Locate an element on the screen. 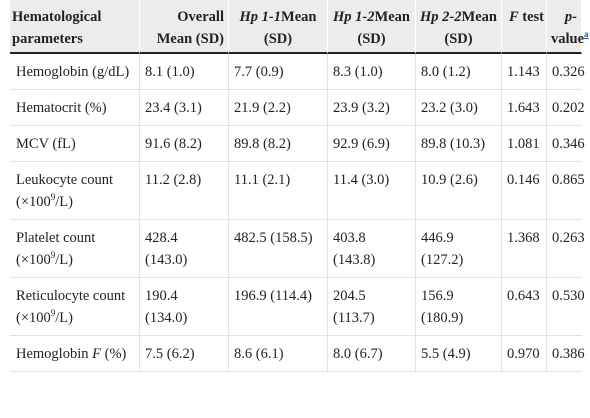 The width and height of the screenshot is (590, 418). cell-p-value: 0.530 is located at coordinates (566, 307).